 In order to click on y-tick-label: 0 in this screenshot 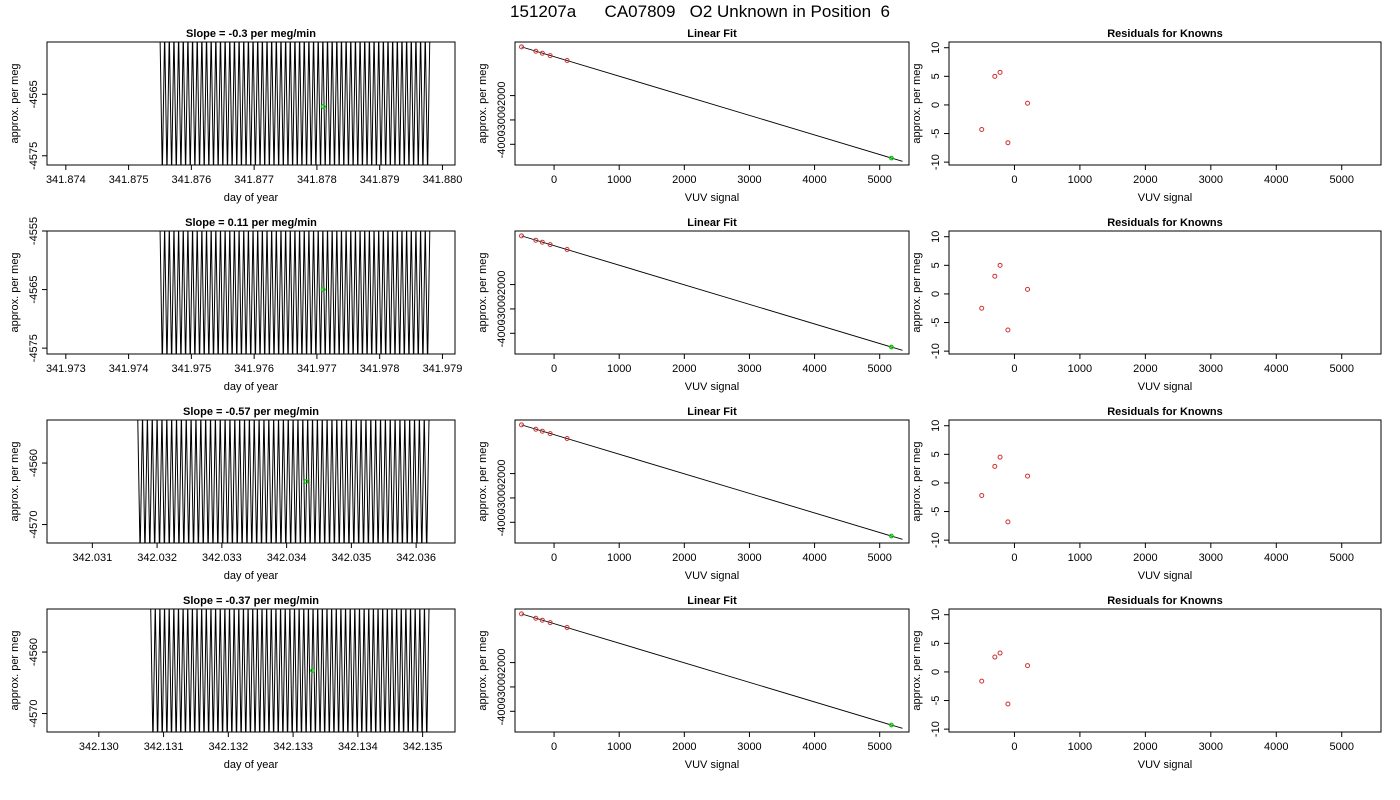, I will do `click(936, 105)`.